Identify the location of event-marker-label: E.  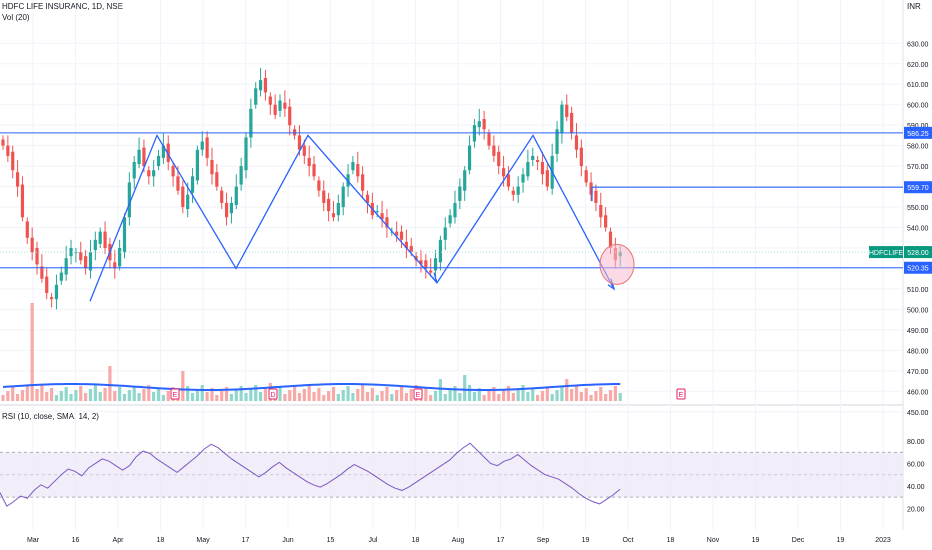
(681, 395).